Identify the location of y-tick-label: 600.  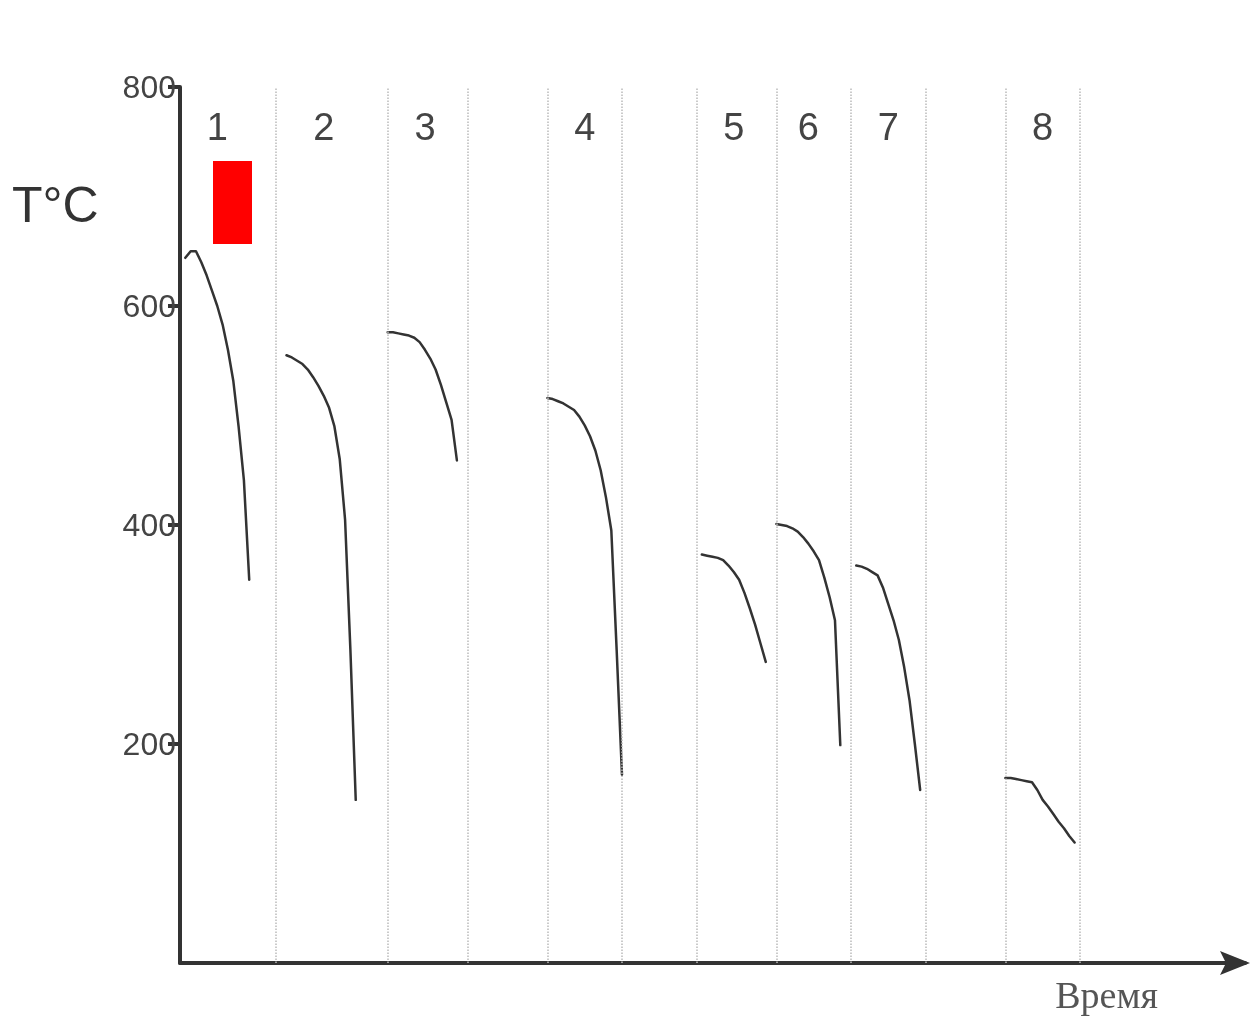
(149, 306).